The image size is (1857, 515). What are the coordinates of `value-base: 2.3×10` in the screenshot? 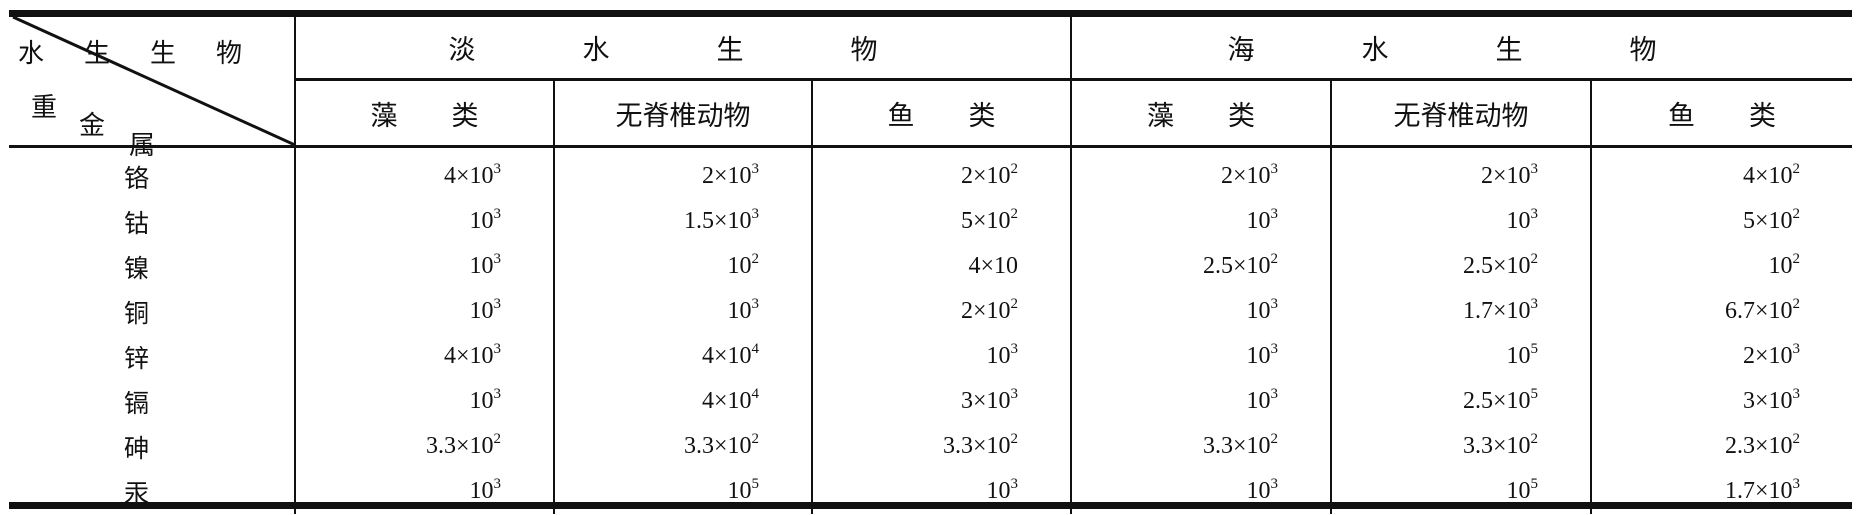 It's located at (1758, 446).